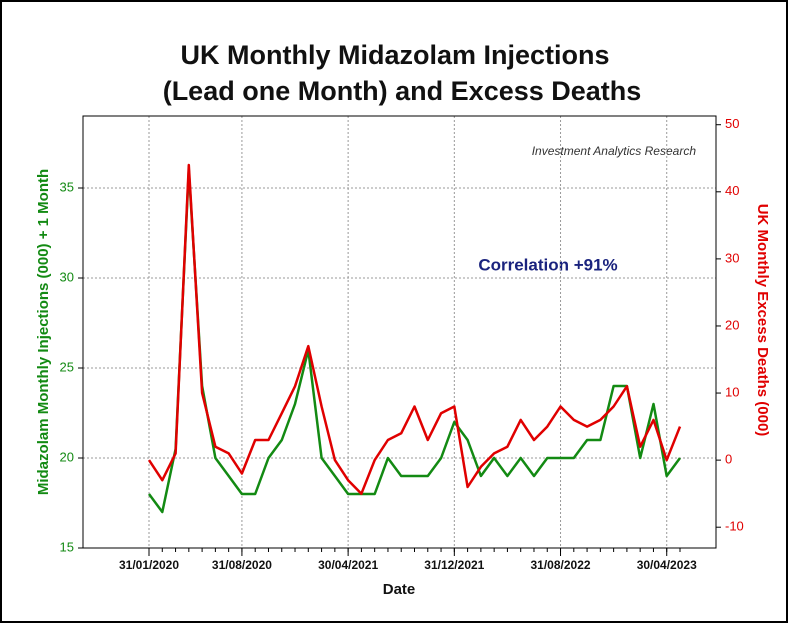 The image size is (788, 623). What do you see at coordinates (728, 459) in the screenshot?
I see `y2-tick-label: 0` at bounding box center [728, 459].